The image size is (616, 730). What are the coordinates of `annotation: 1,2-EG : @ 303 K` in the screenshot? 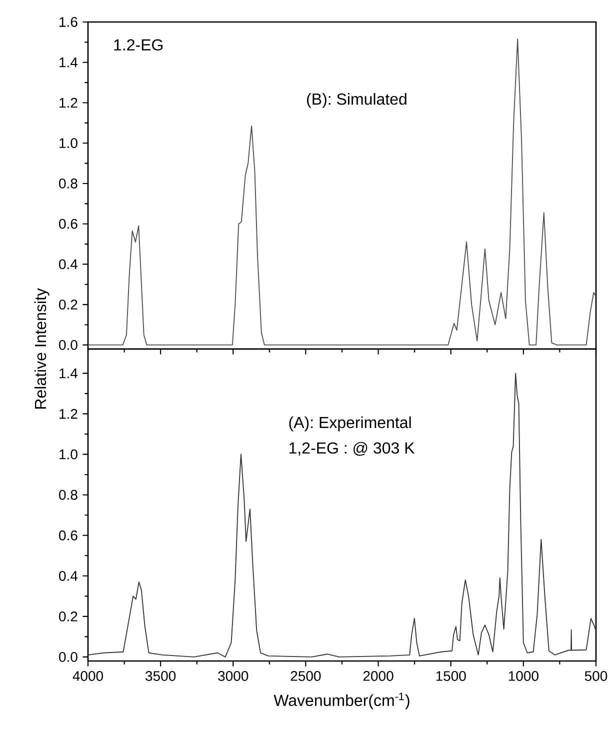 It's located at (352, 449).